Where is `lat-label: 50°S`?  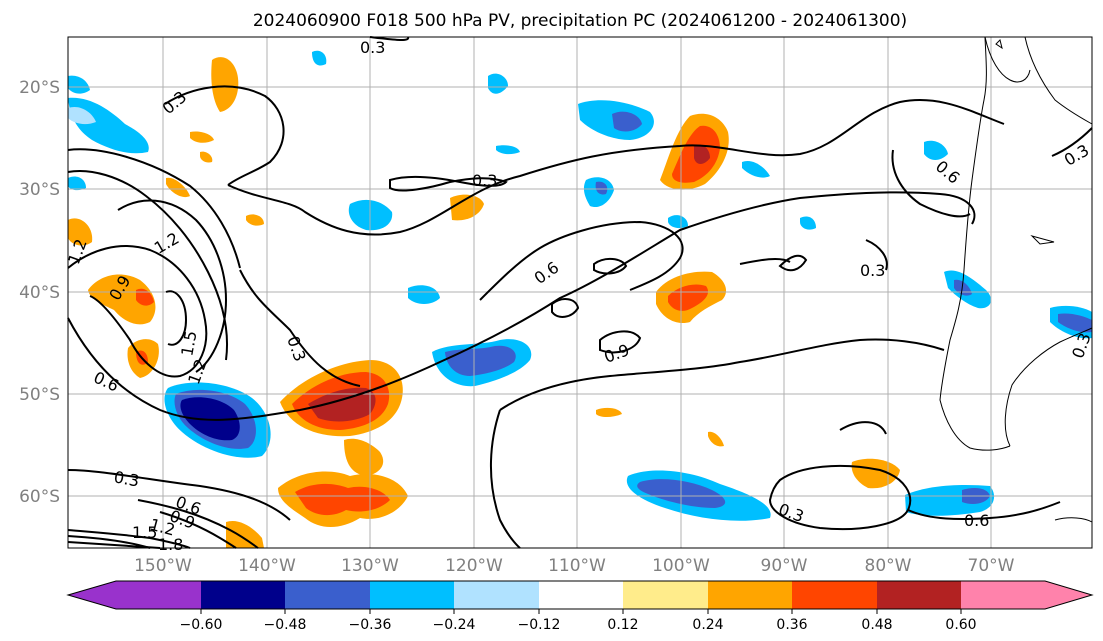 lat-label: 50°S is located at coordinates (39, 395).